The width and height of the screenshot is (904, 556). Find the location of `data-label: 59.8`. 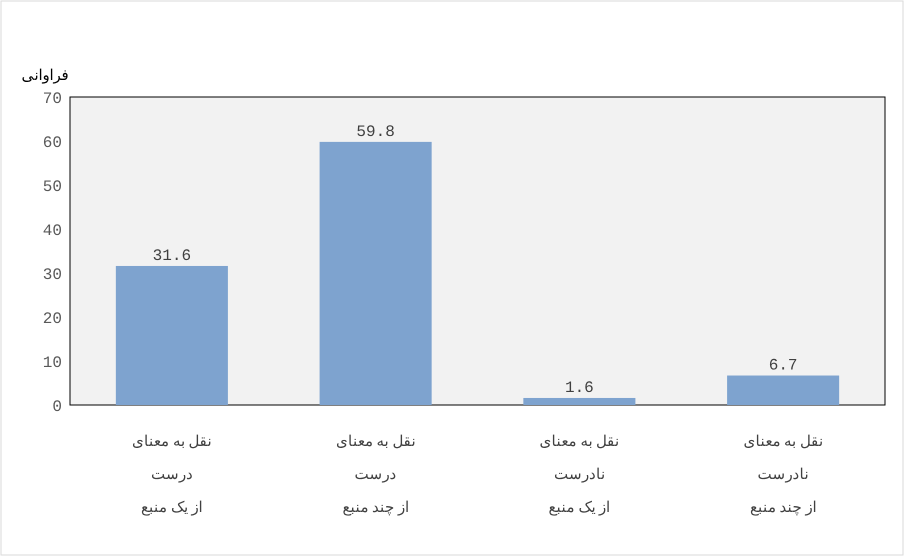

data-label: 59.8 is located at coordinates (375, 131).